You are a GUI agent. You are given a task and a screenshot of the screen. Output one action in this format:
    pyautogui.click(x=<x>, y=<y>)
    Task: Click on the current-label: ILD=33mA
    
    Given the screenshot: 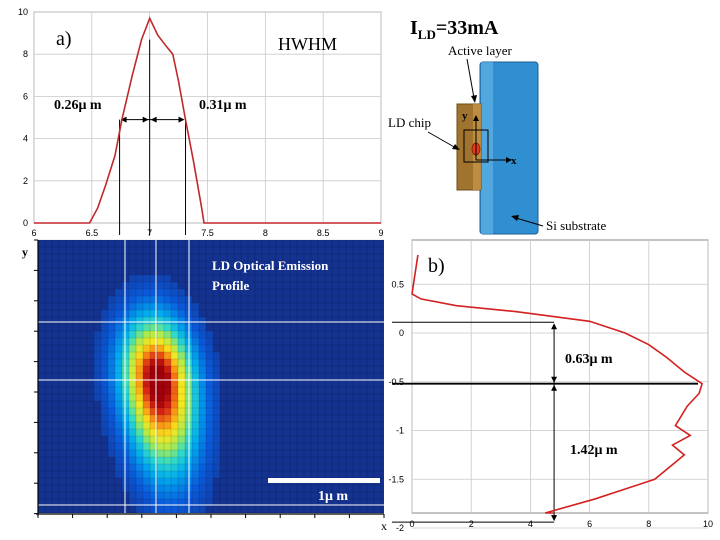 What is the action you would take?
    pyautogui.click(x=454, y=29)
    